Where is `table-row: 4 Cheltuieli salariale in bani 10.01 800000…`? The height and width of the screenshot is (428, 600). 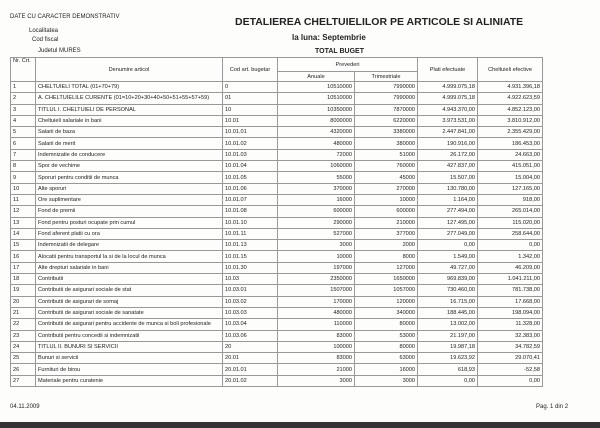
table-row: 4 Cheltuieli salariale in bani 10.01 800000… is located at coordinates (277, 121).